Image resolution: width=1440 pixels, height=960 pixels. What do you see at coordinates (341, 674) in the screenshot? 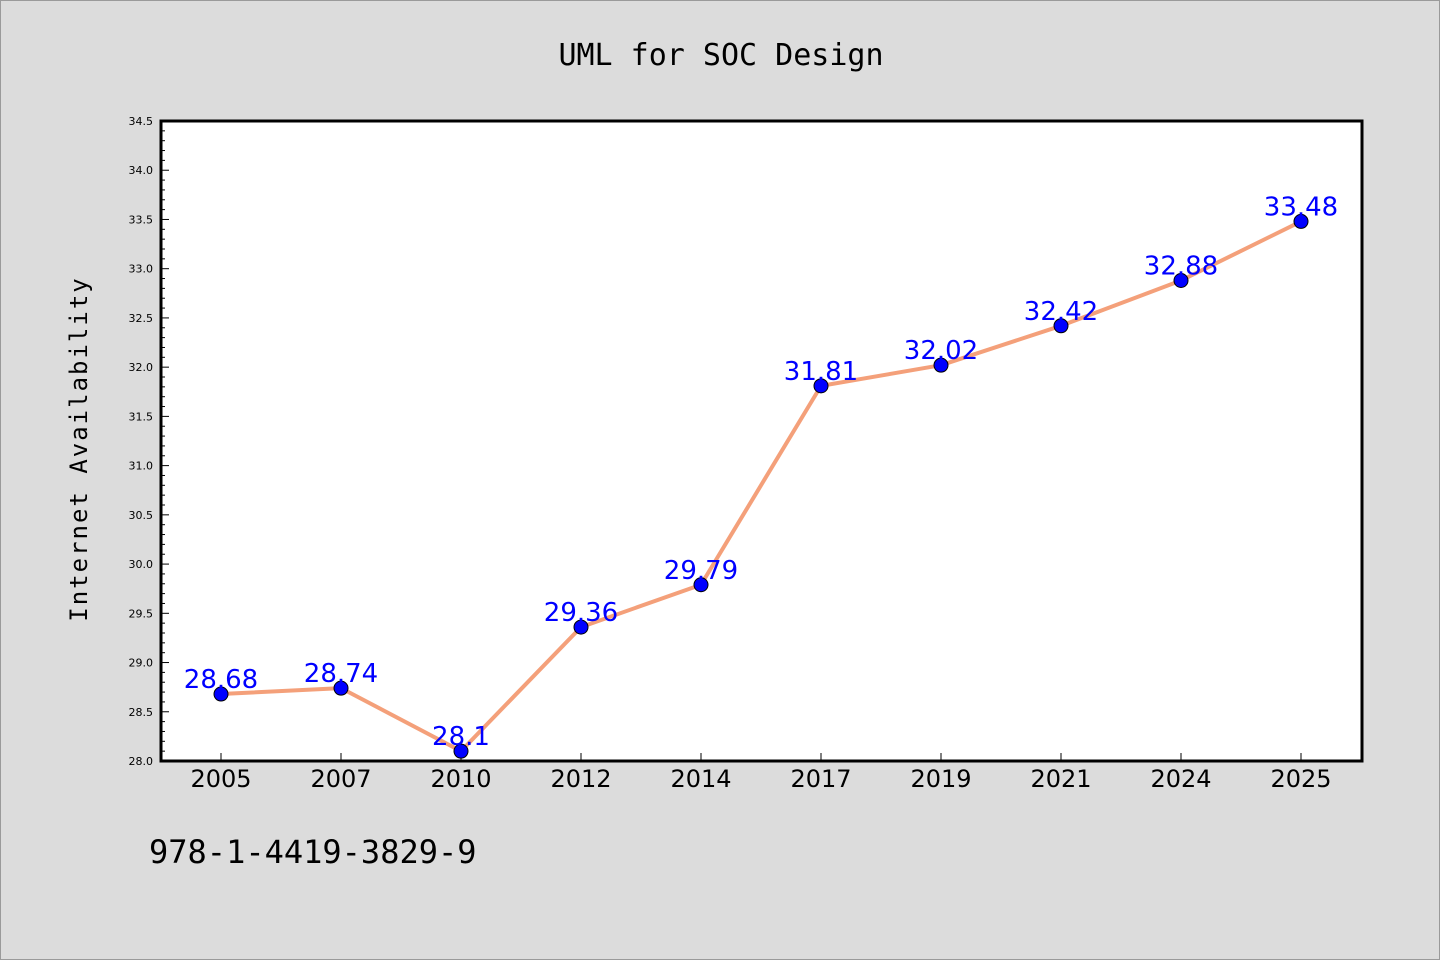
I see `data-label: 28.74` at bounding box center [341, 674].